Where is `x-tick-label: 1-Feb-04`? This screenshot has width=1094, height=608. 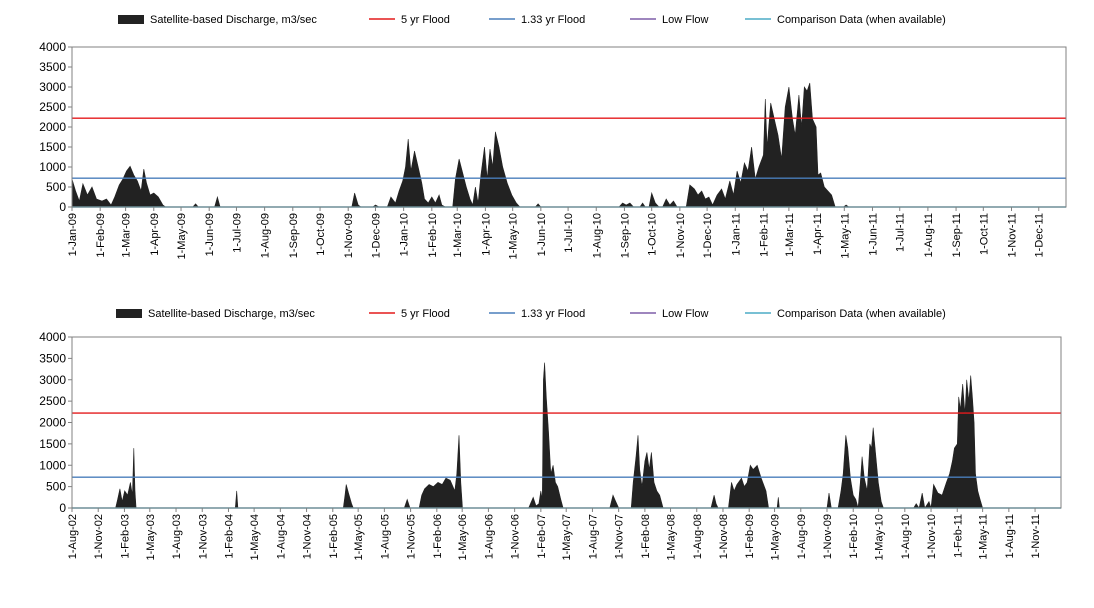 x-tick-label: 1-Feb-04 is located at coordinates (229, 536).